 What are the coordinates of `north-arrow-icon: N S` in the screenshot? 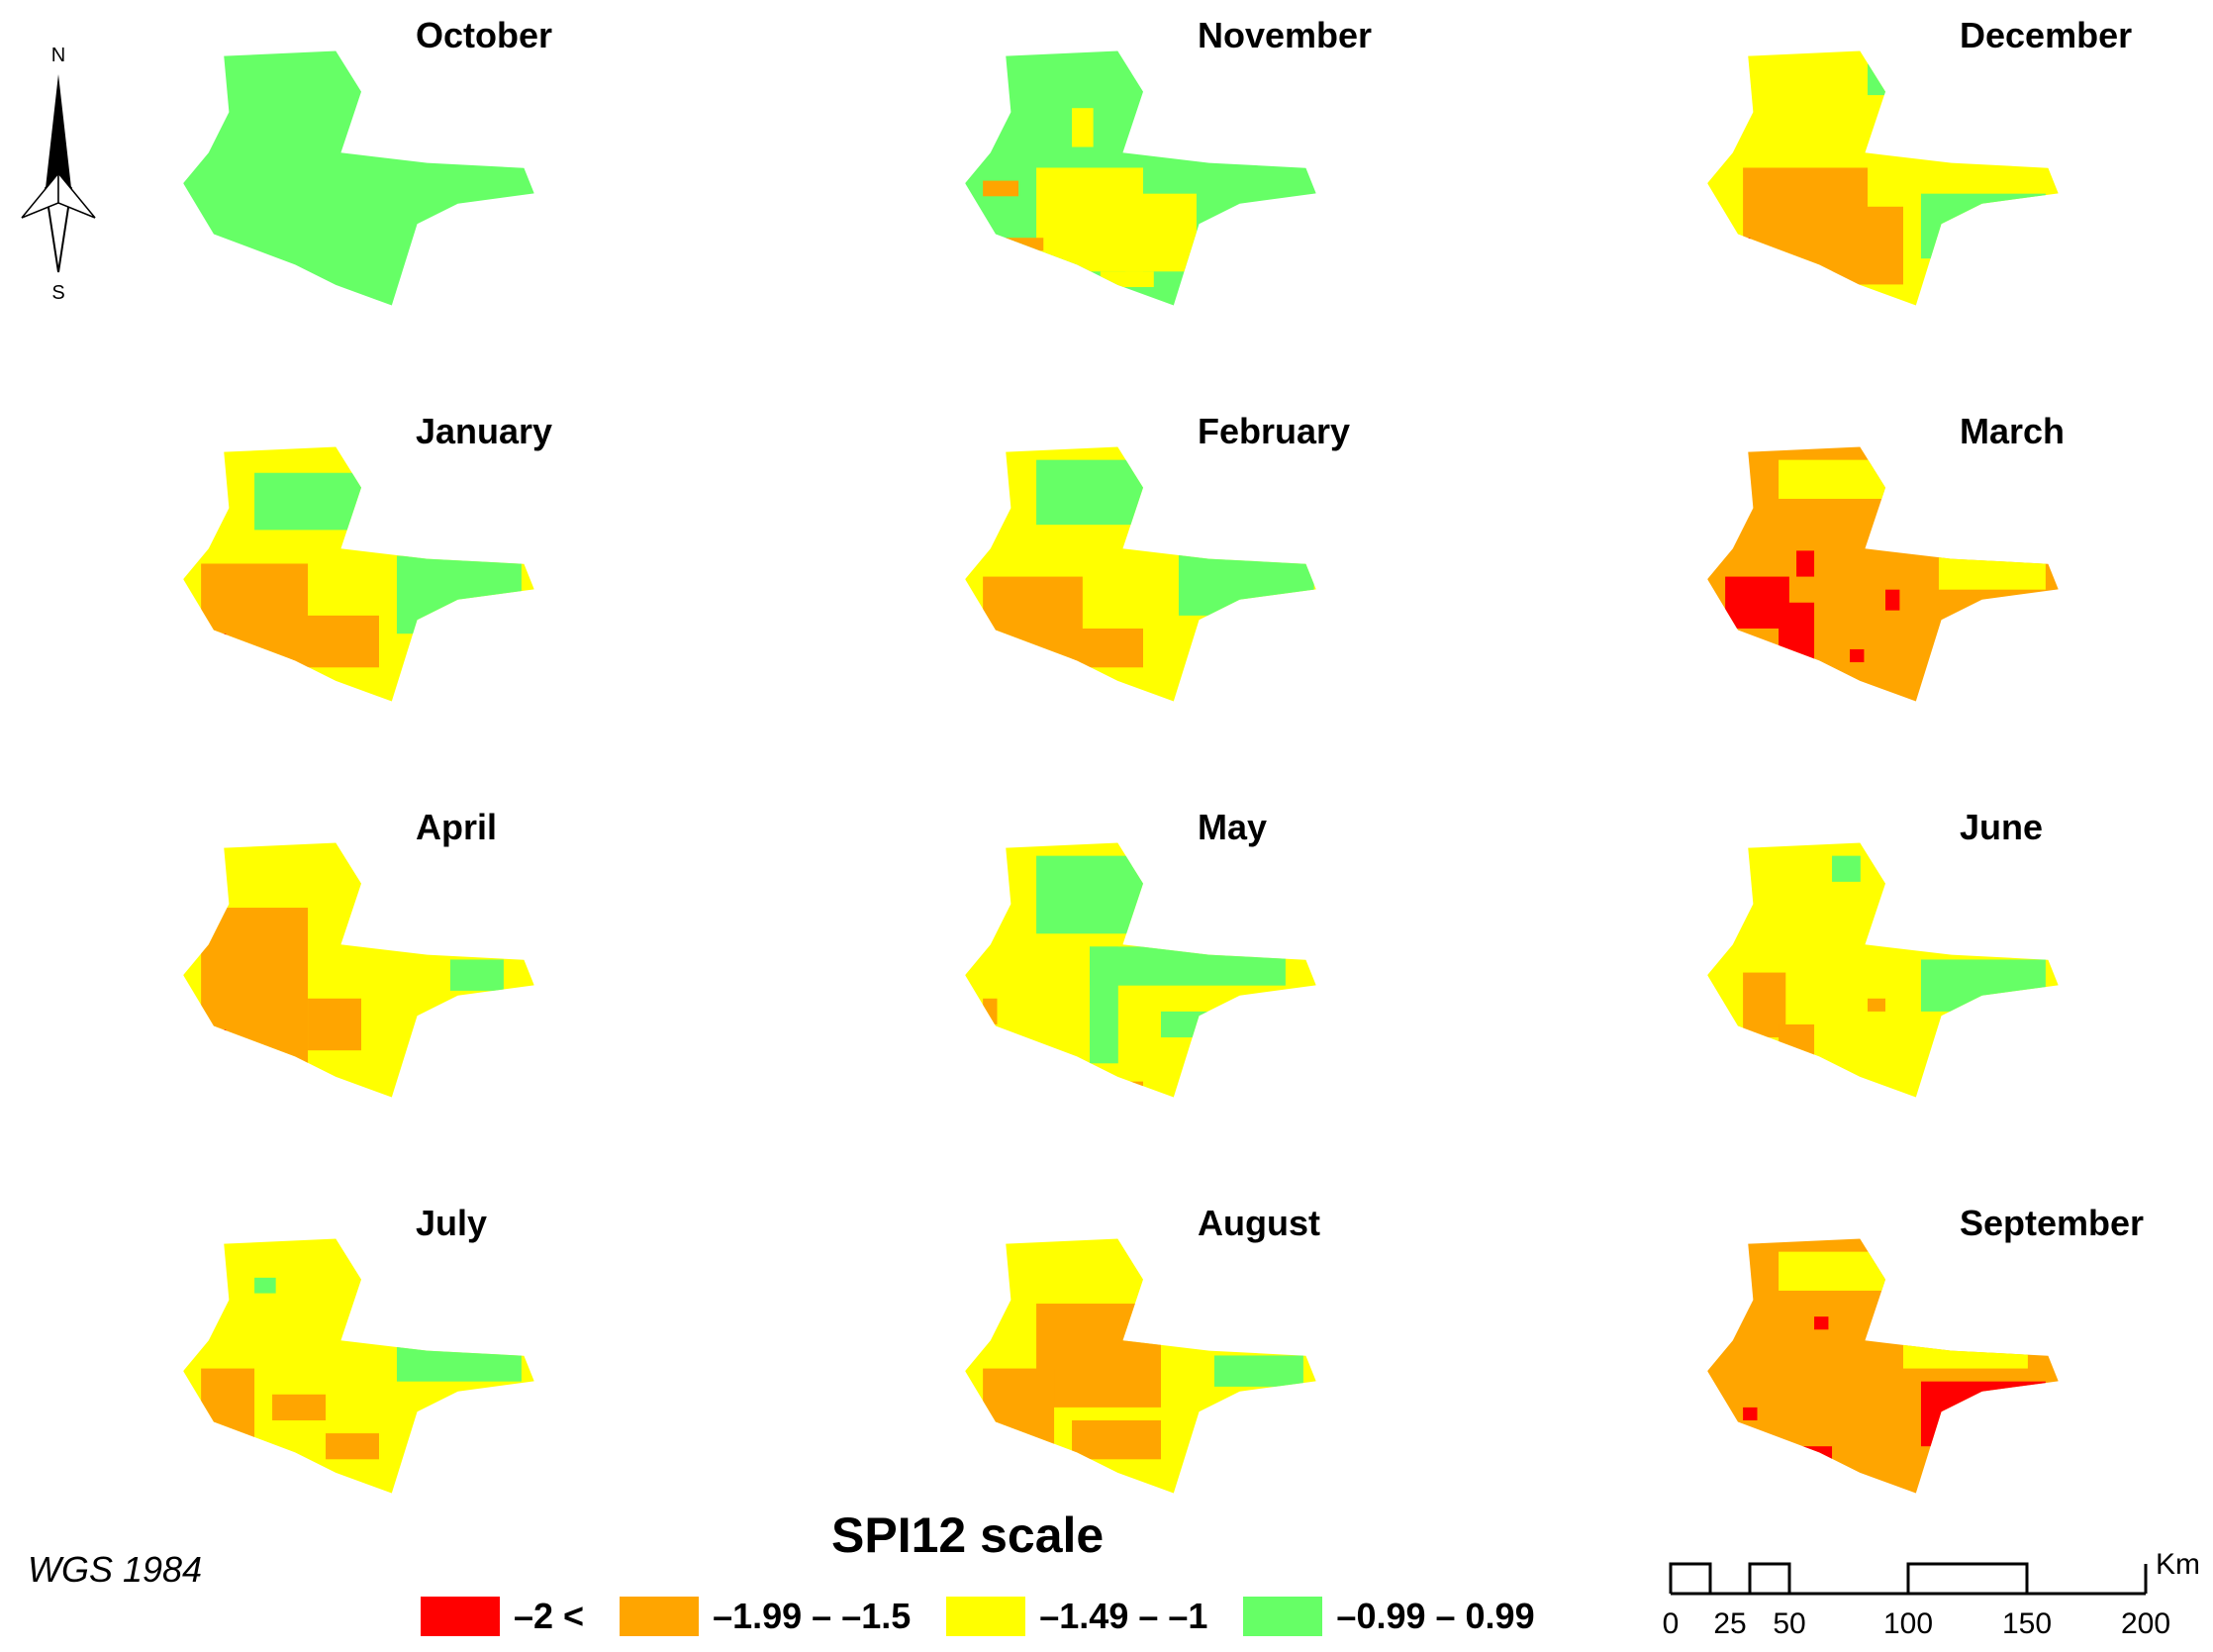 It's located at (58, 173).